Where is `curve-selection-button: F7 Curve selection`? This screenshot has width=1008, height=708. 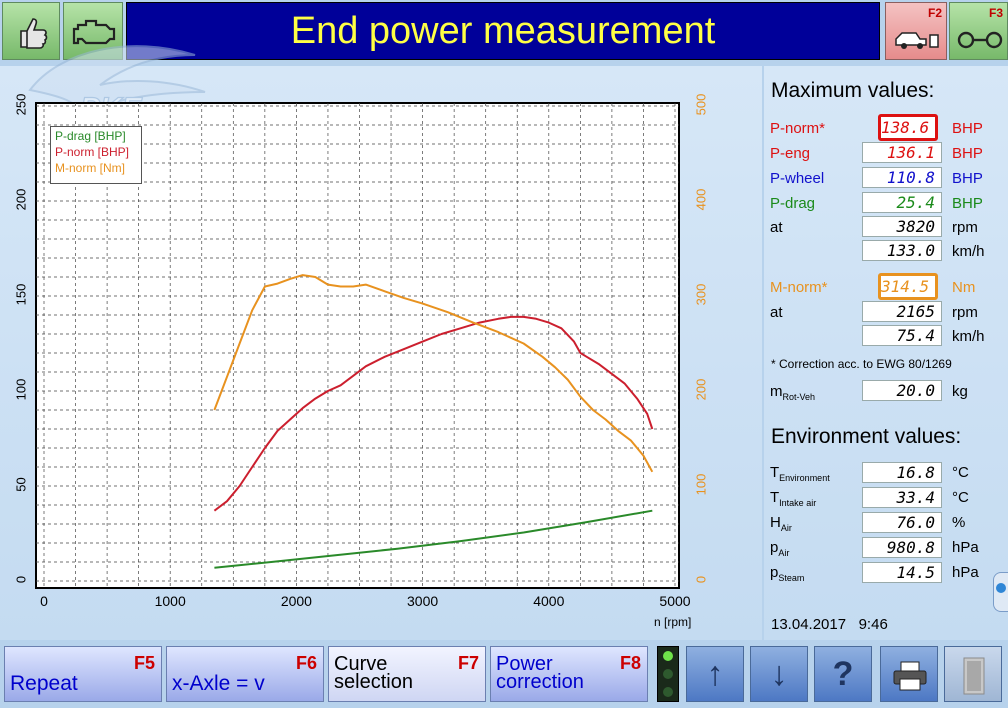
curve-selection-button: F7 Curve selection is located at coordinates (407, 674).